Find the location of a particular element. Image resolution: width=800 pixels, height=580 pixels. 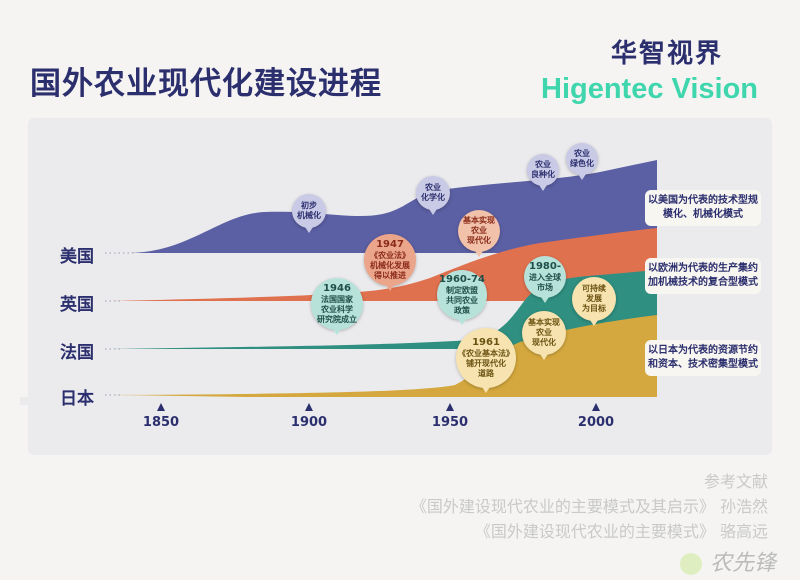

milestone-text: 共同农业 is located at coordinates (462, 301).